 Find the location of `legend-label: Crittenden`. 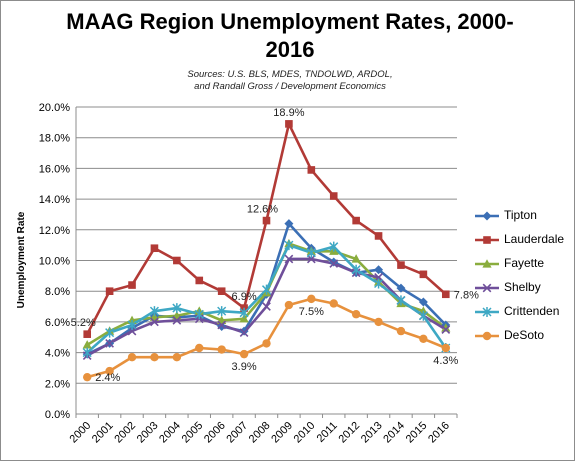

legend-label: Crittenden is located at coordinates (532, 311).